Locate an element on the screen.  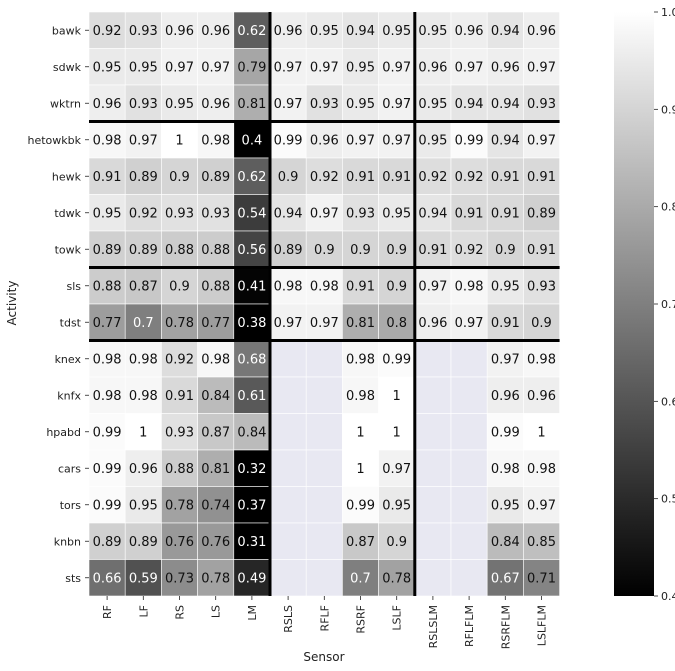
y-tick-label: knfx is located at coordinates (69, 395).